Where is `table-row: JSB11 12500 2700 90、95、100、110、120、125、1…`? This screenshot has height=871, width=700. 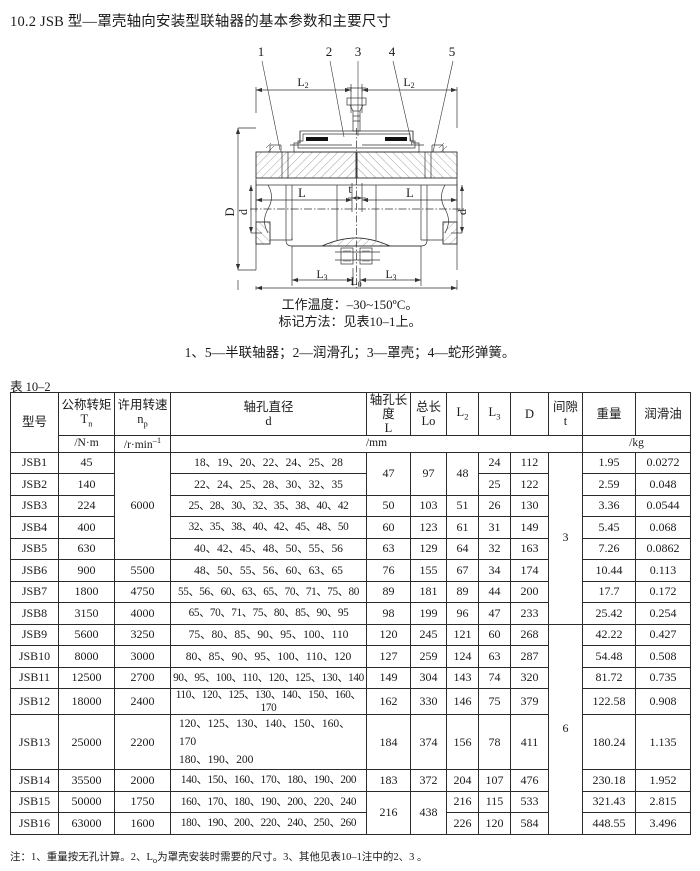
table-row: JSB11 12500 2700 90、95、100、110、120、125、1… is located at coordinates (350, 678).